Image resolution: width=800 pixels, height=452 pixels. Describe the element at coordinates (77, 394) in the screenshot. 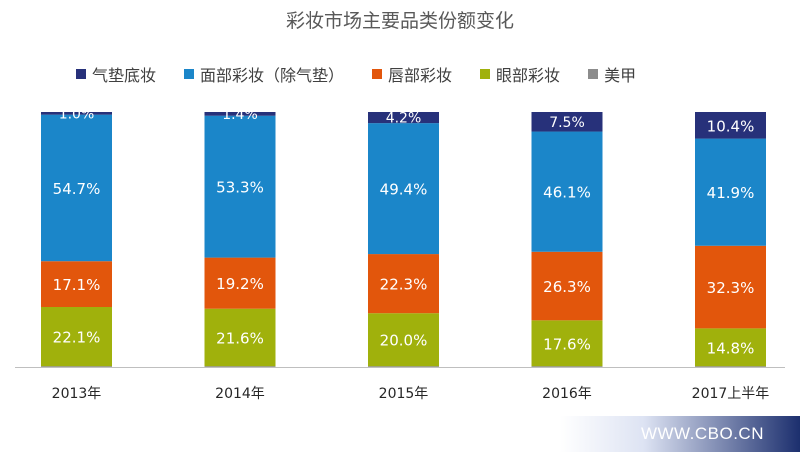

I see `x-tick-label: 2013年` at that location.